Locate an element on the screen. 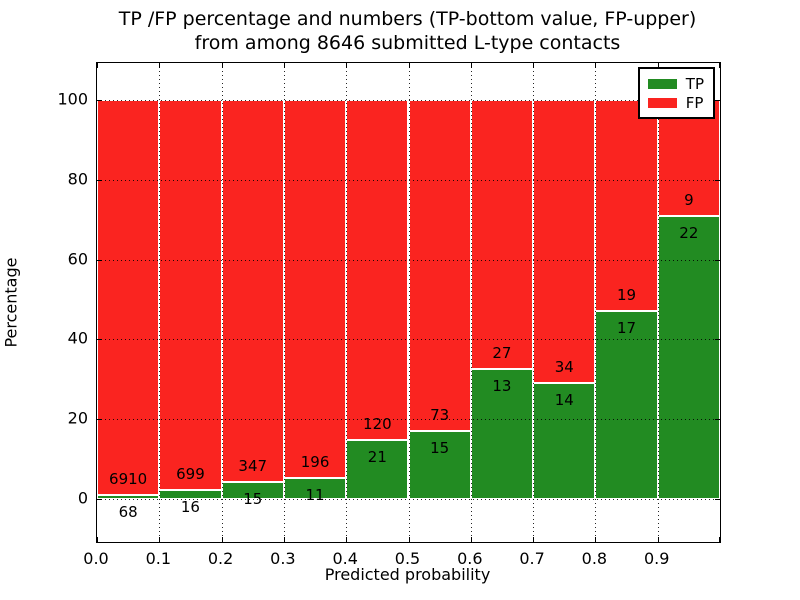 The height and width of the screenshot is (600, 800). legend-item-tp: TP is located at coordinates (675, 83).